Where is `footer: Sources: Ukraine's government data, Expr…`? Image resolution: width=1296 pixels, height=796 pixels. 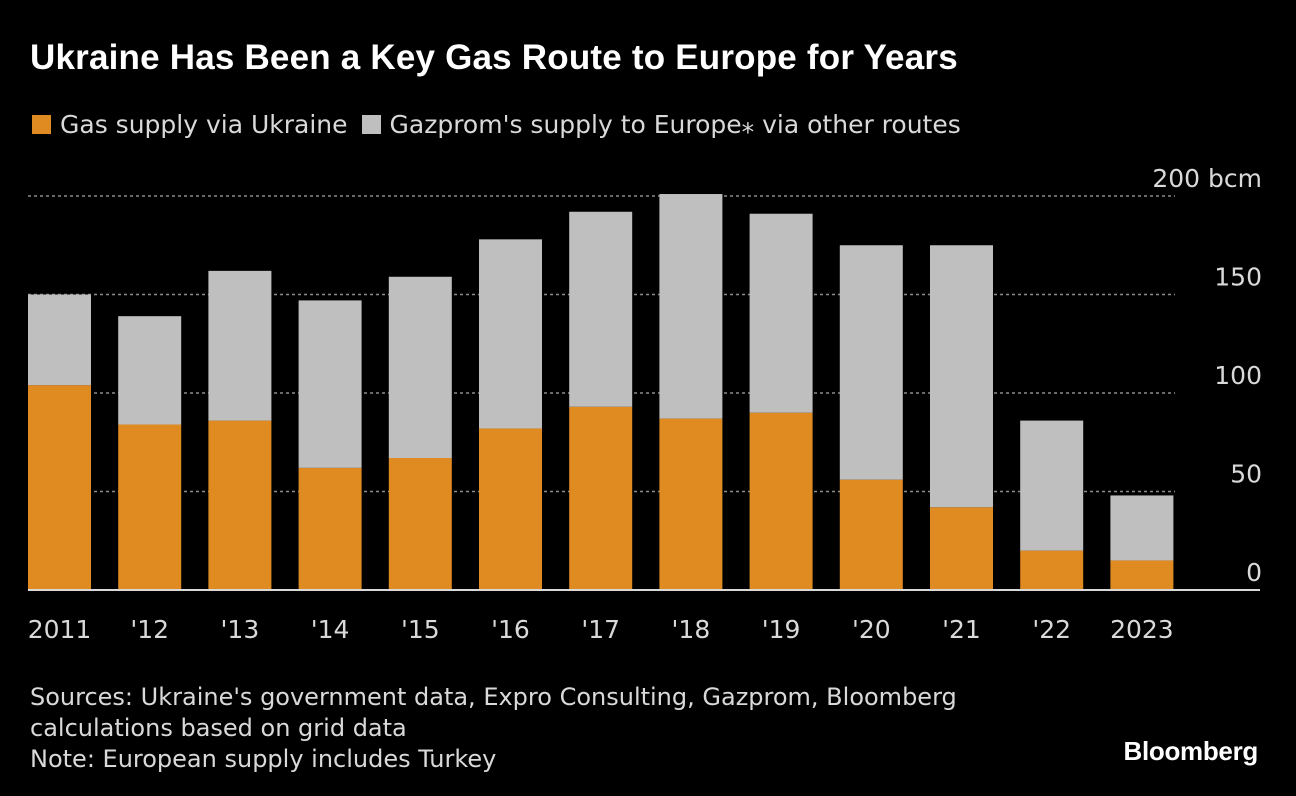 footer: Sources: Ukraine's government data, Expr… is located at coordinates (493, 728).